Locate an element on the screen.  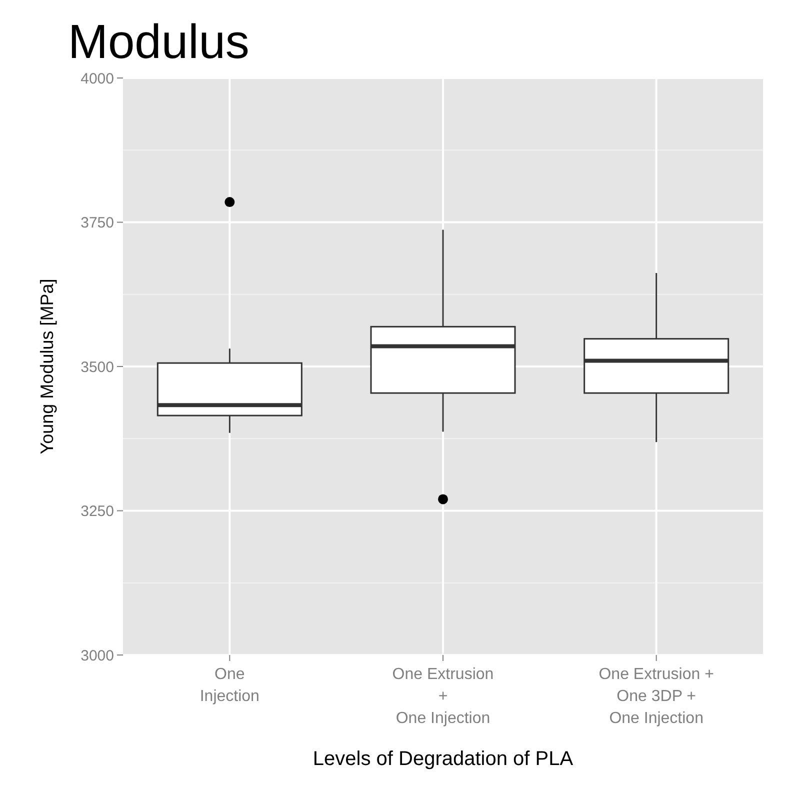
x-tick-label: One Extrusion + One Injection is located at coordinates (443, 696).